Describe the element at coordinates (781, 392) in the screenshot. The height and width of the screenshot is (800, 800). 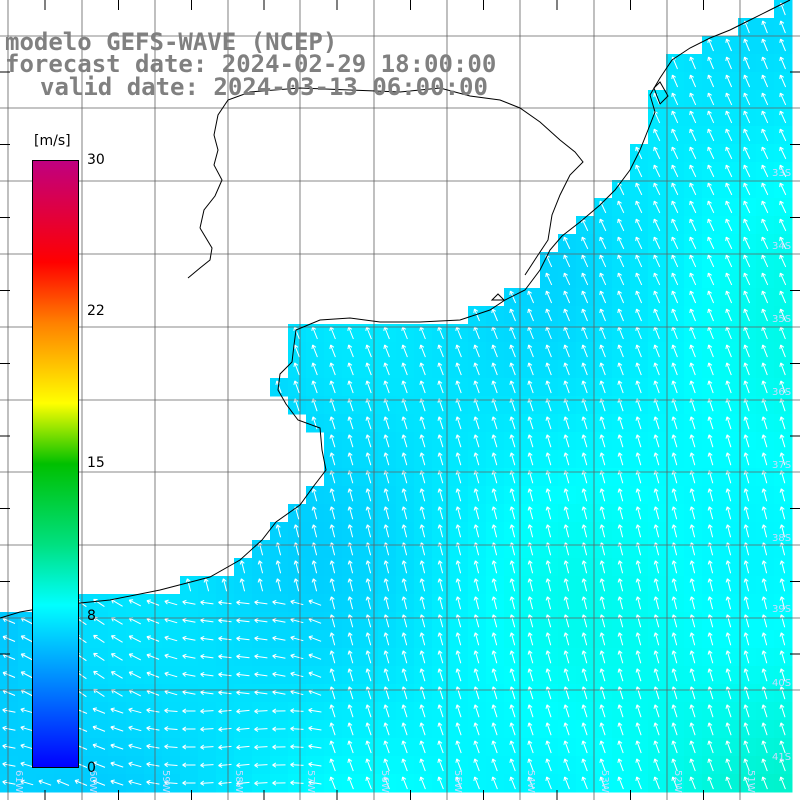
I see `lat-label: 36S` at that location.